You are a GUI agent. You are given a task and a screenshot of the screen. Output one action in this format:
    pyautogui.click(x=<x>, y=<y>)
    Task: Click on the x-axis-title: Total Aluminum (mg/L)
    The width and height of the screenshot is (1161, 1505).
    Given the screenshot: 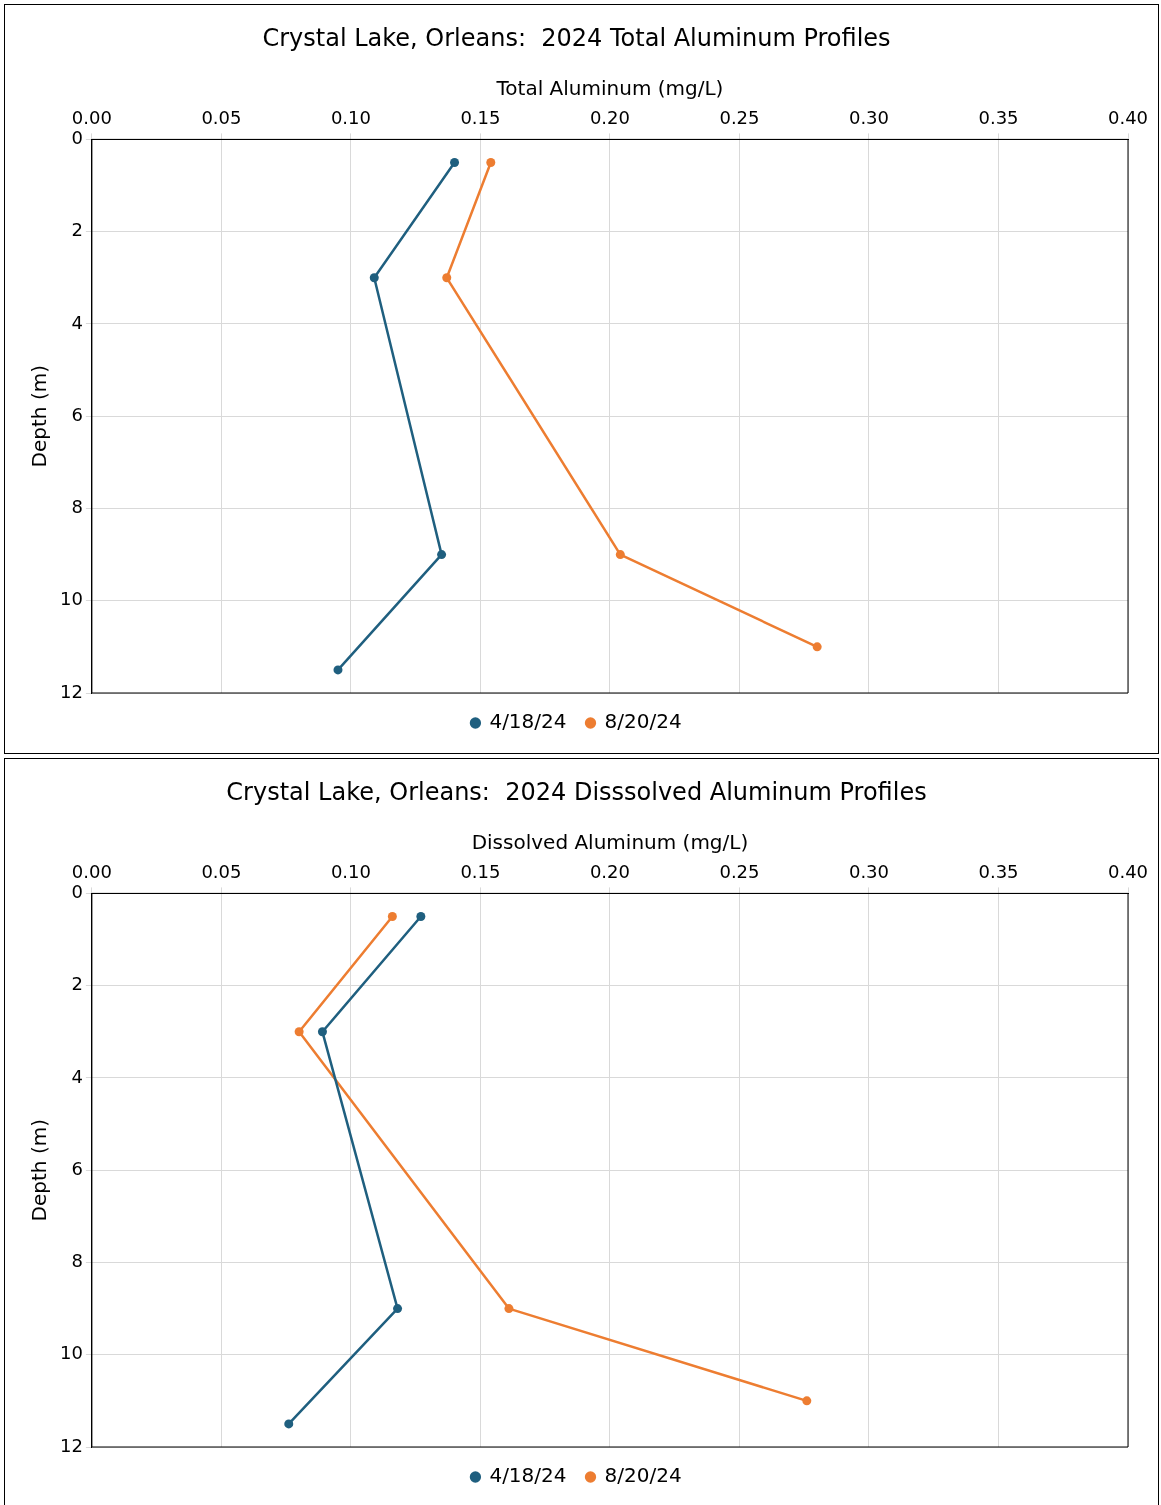 What is the action you would take?
    pyautogui.click(x=609, y=88)
    